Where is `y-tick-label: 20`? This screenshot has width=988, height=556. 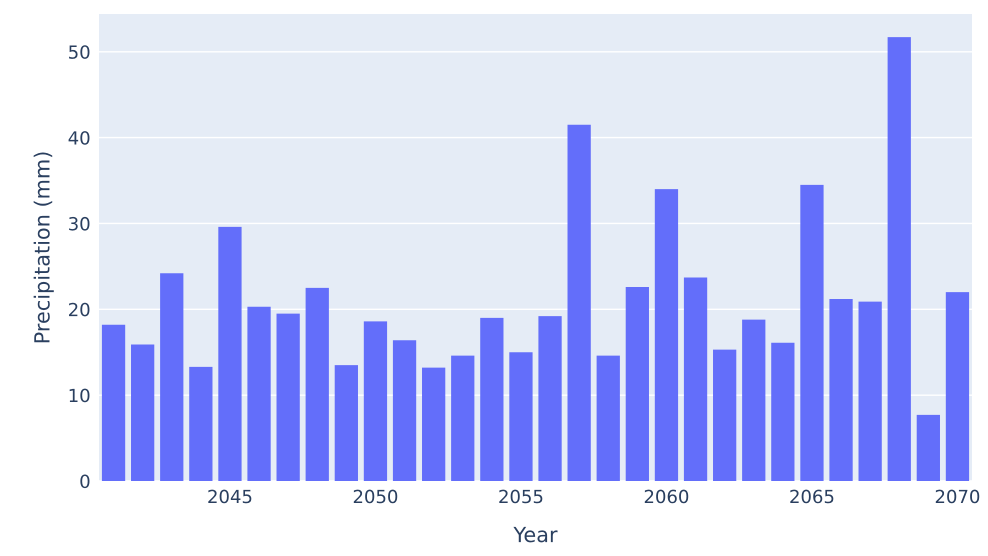
y-tick-label: 20 is located at coordinates (79, 309).